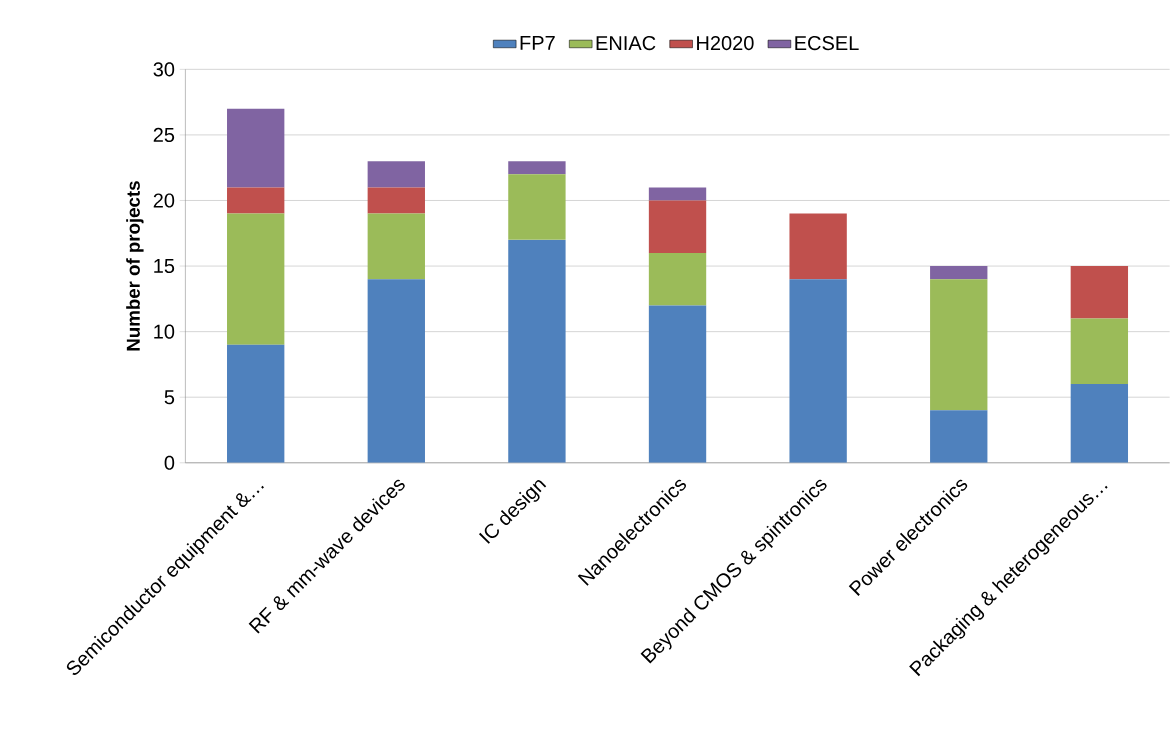 This screenshot has height=738, width=1175. Describe the element at coordinates (827, 43) in the screenshot. I see `legend-label: ECSEL` at that location.